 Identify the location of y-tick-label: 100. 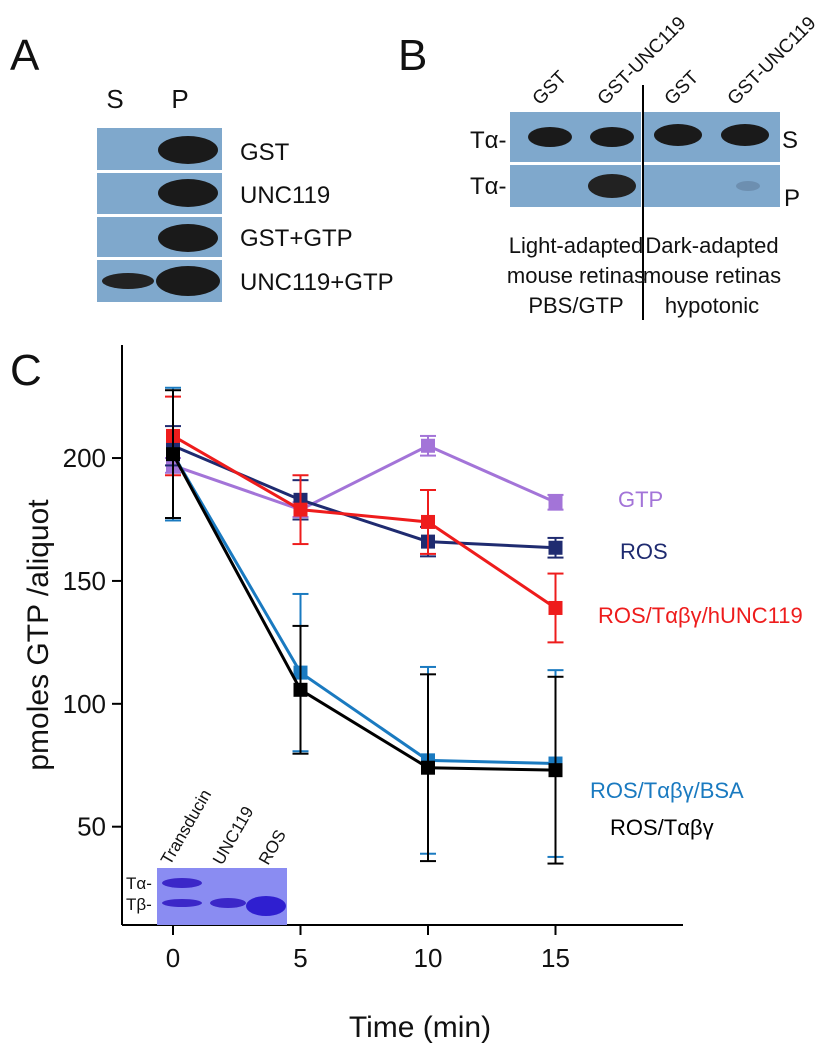
(84, 704).